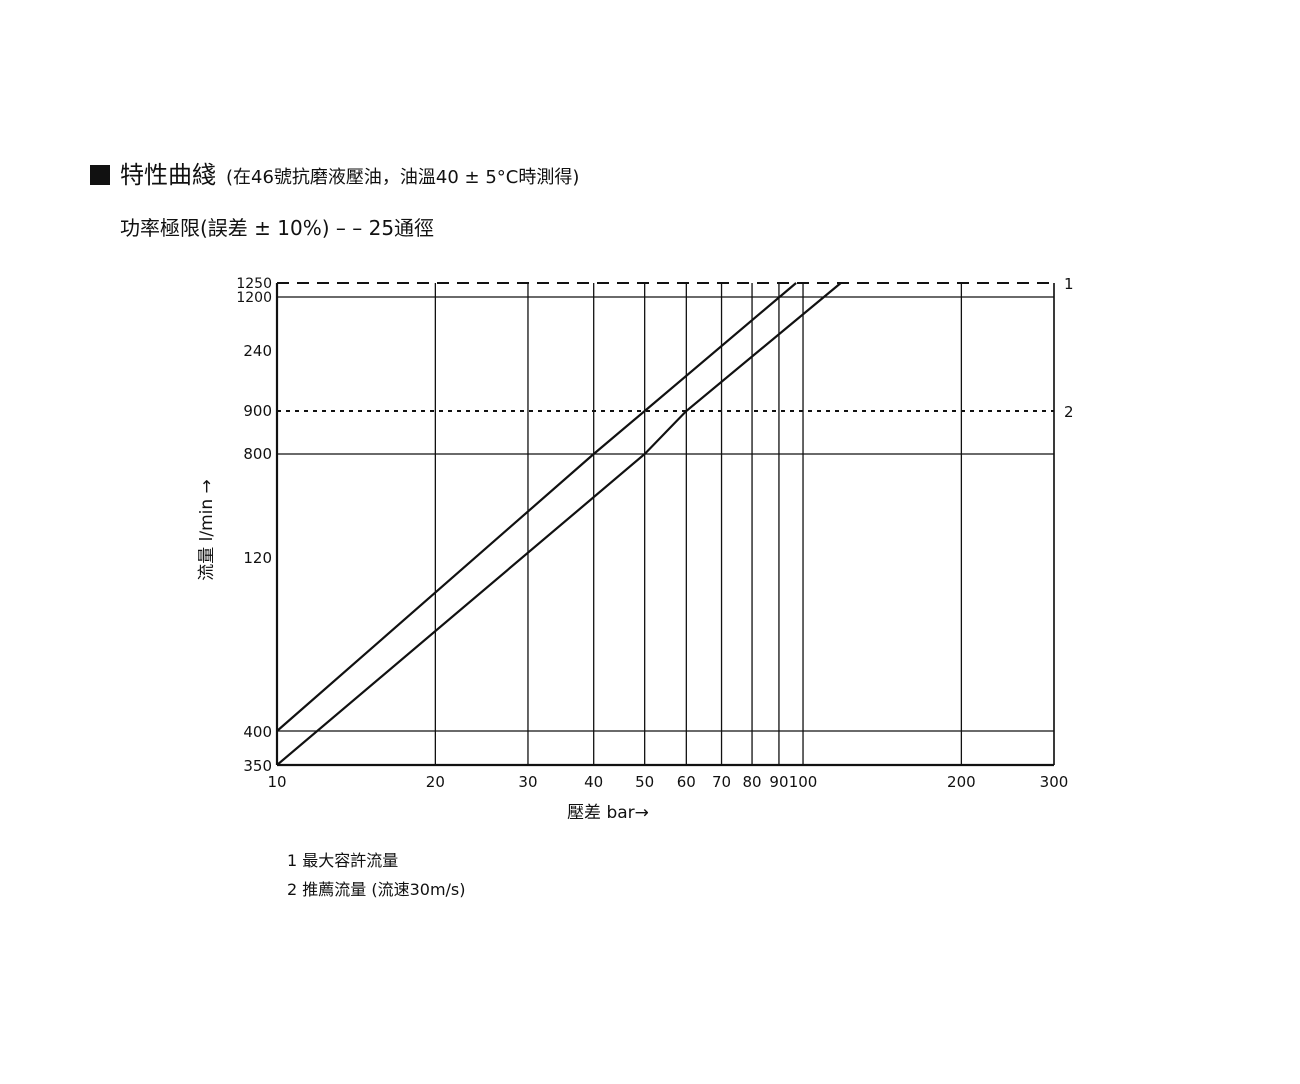 Image resolution: width=1300 pixels, height=1084 pixels. What do you see at coordinates (721, 782) in the screenshot?
I see `x-tick-label: 70` at bounding box center [721, 782].